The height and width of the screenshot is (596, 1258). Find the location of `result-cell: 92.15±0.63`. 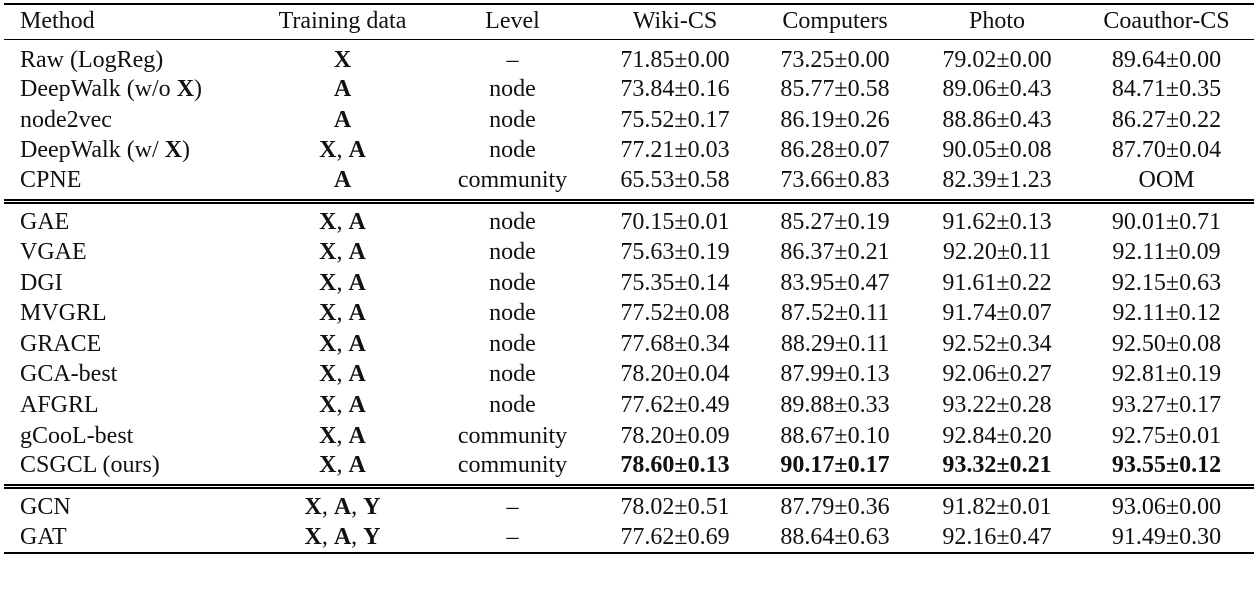

result-cell: 92.15±0.63 is located at coordinates (1166, 282).